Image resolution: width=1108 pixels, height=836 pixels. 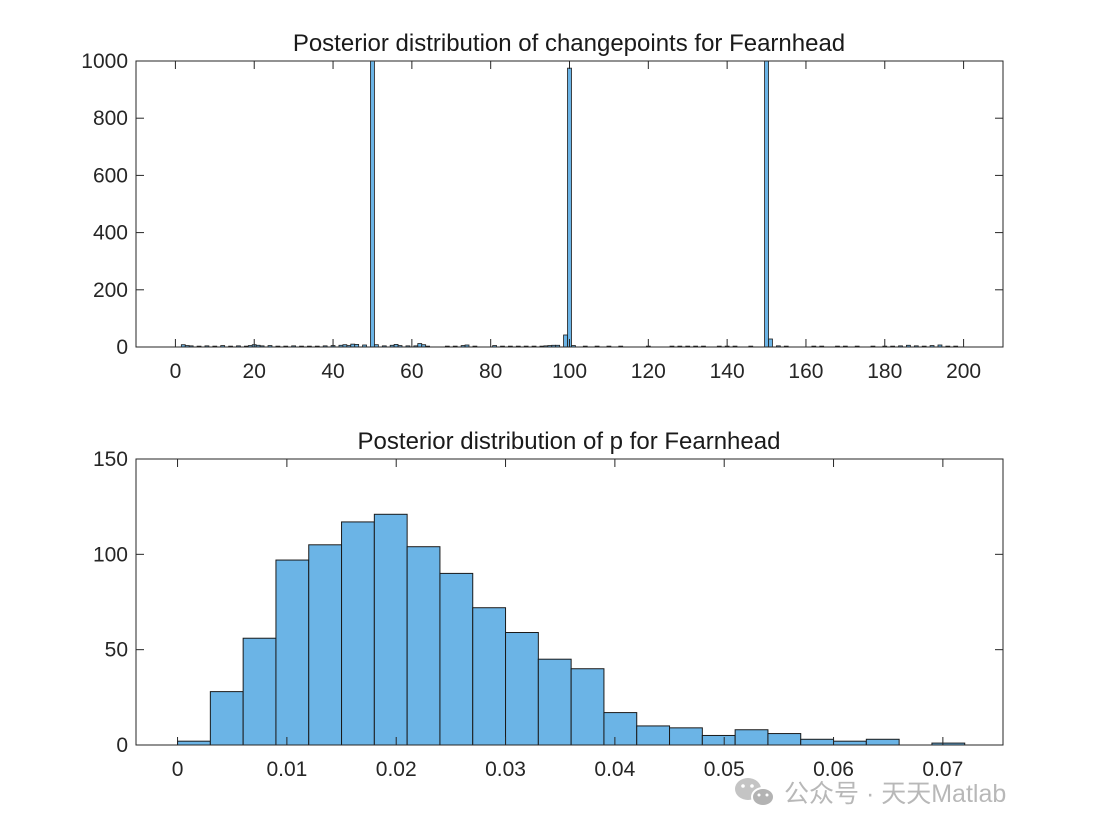 What do you see at coordinates (110, 554) in the screenshot?
I see `y-tick-label: 100` at bounding box center [110, 554].